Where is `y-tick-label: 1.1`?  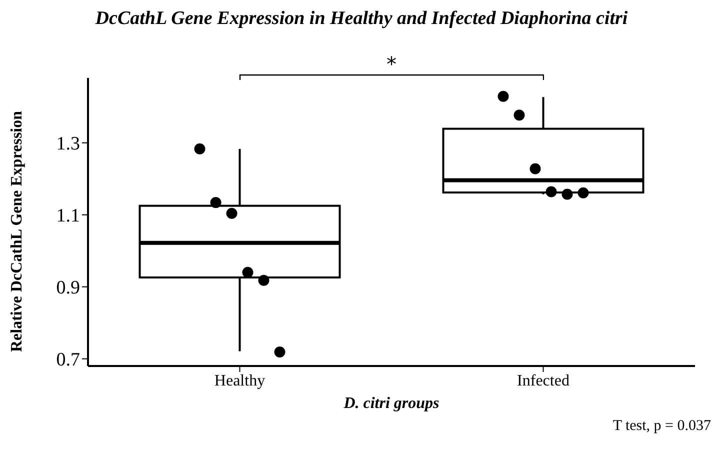
y-tick-label: 1.1 is located at coordinates (68, 216).